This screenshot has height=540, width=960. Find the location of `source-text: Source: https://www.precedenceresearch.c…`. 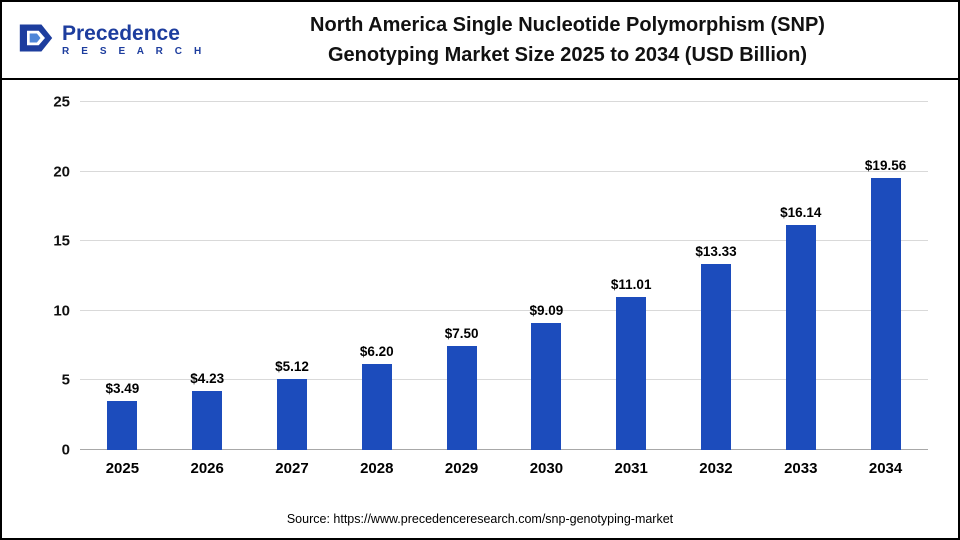

source-text: Source: https://www.precedenceresearch.c… is located at coordinates (480, 519).